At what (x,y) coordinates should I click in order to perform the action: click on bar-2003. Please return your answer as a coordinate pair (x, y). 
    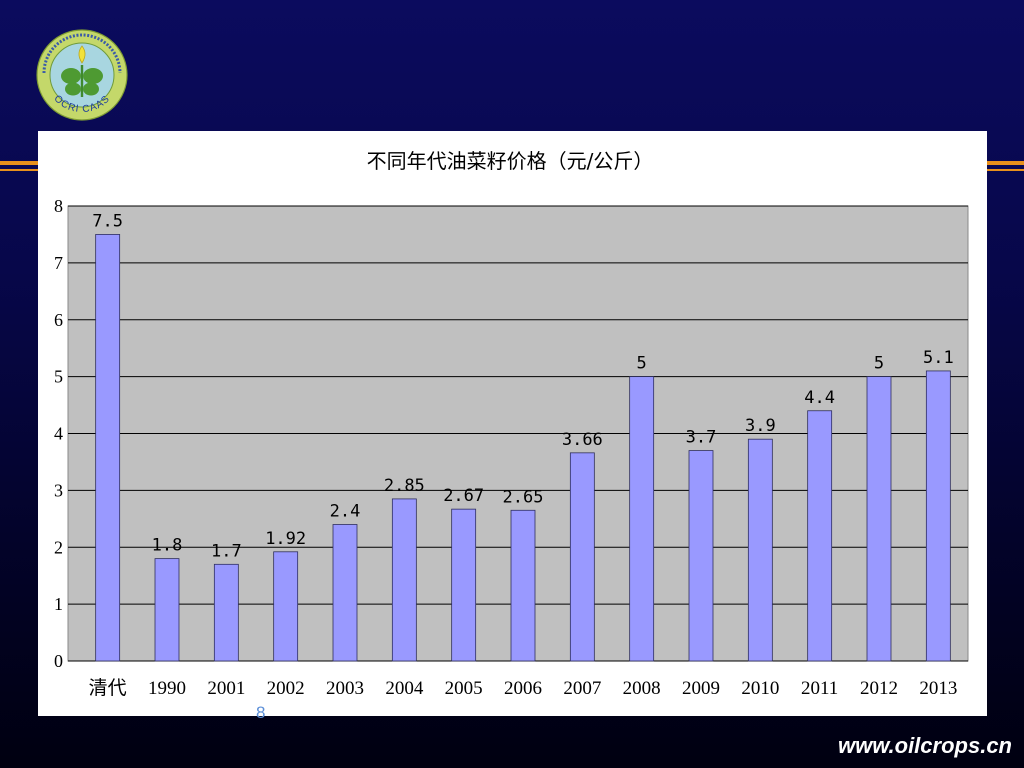
    Looking at the image, I should click on (345, 593).